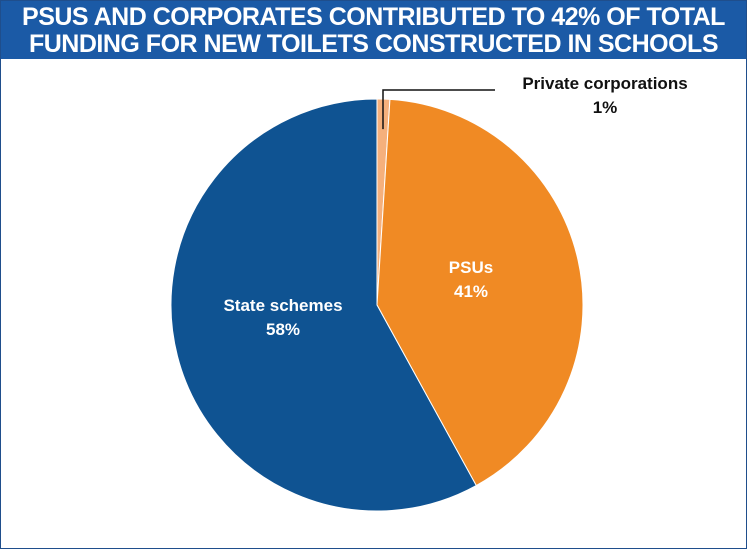 The height and width of the screenshot is (549, 747). What do you see at coordinates (438, 109) in the screenshot?
I see `leader-line-private-corporations` at bounding box center [438, 109].